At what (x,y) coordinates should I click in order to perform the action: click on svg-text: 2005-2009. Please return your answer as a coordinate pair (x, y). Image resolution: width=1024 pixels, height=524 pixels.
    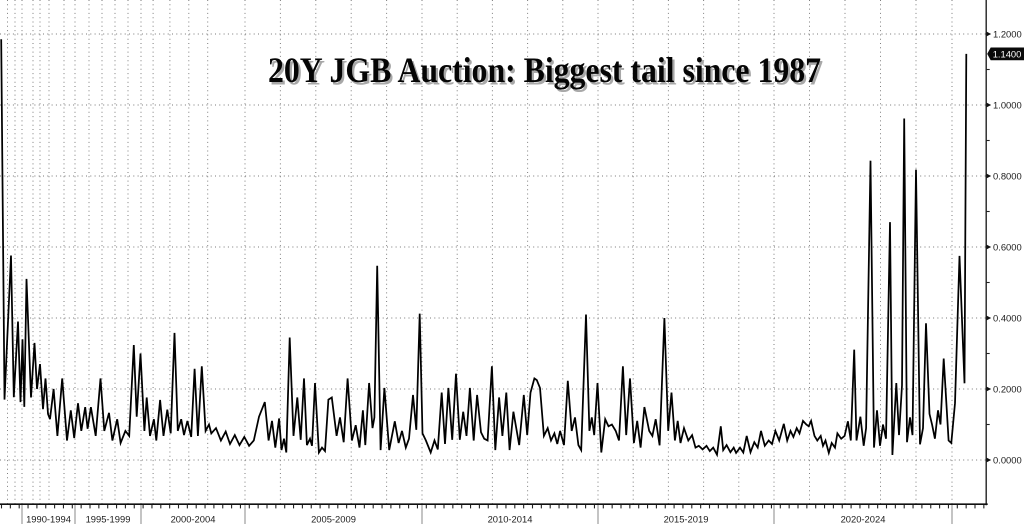
    Looking at the image, I should click on (333, 519).